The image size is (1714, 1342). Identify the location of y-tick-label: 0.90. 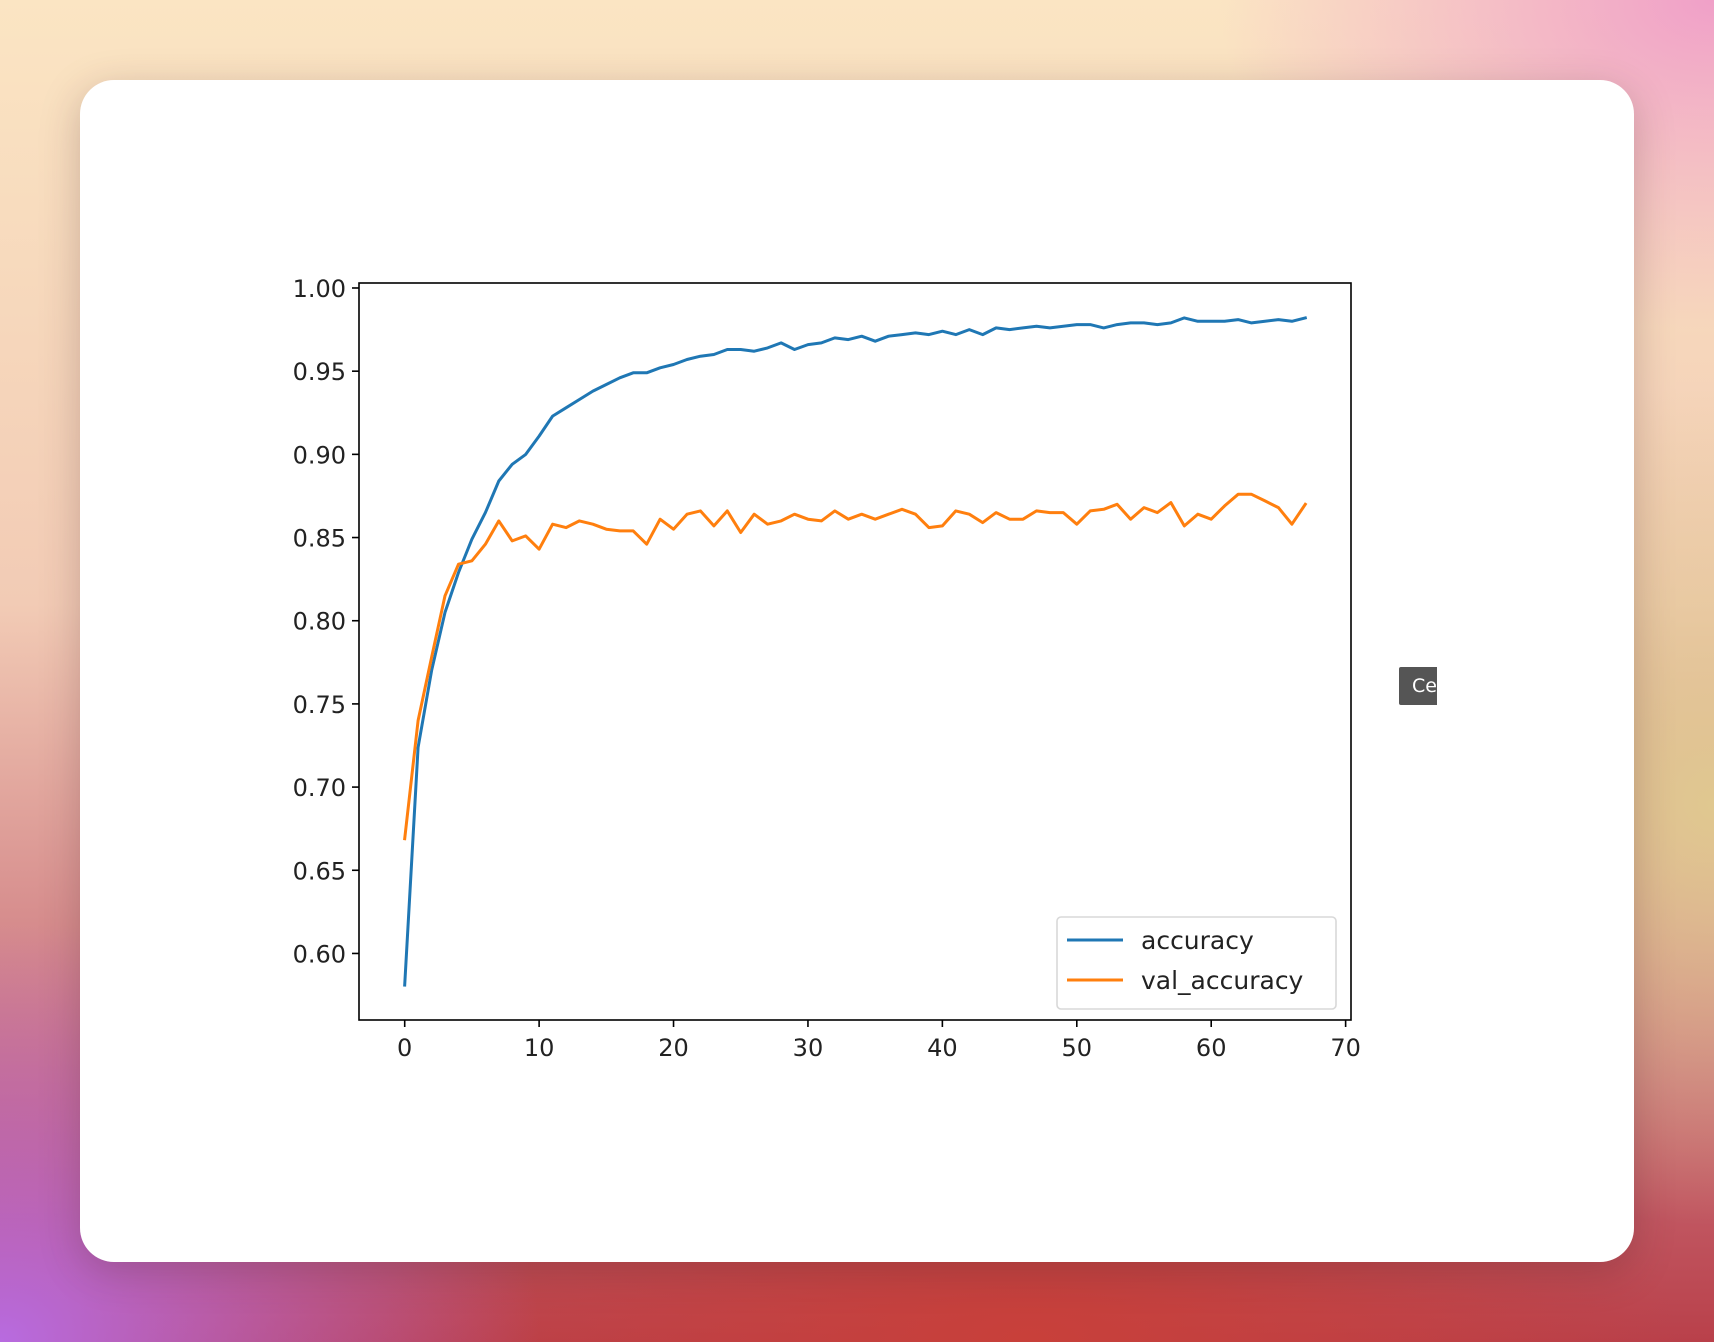
(319, 455).